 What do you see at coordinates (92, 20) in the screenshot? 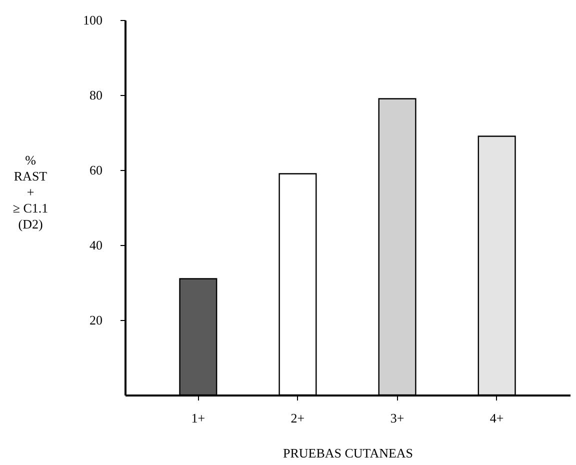
I see `y-tick-label: 100` at bounding box center [92, 20].